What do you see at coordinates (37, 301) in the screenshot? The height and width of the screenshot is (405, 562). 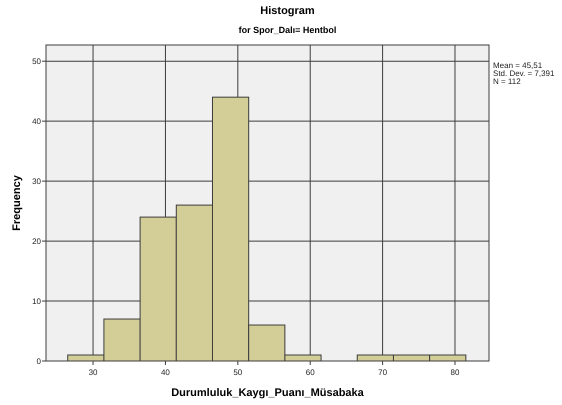 I see `y-tick-label: 10` at bounding box center [37, 301].